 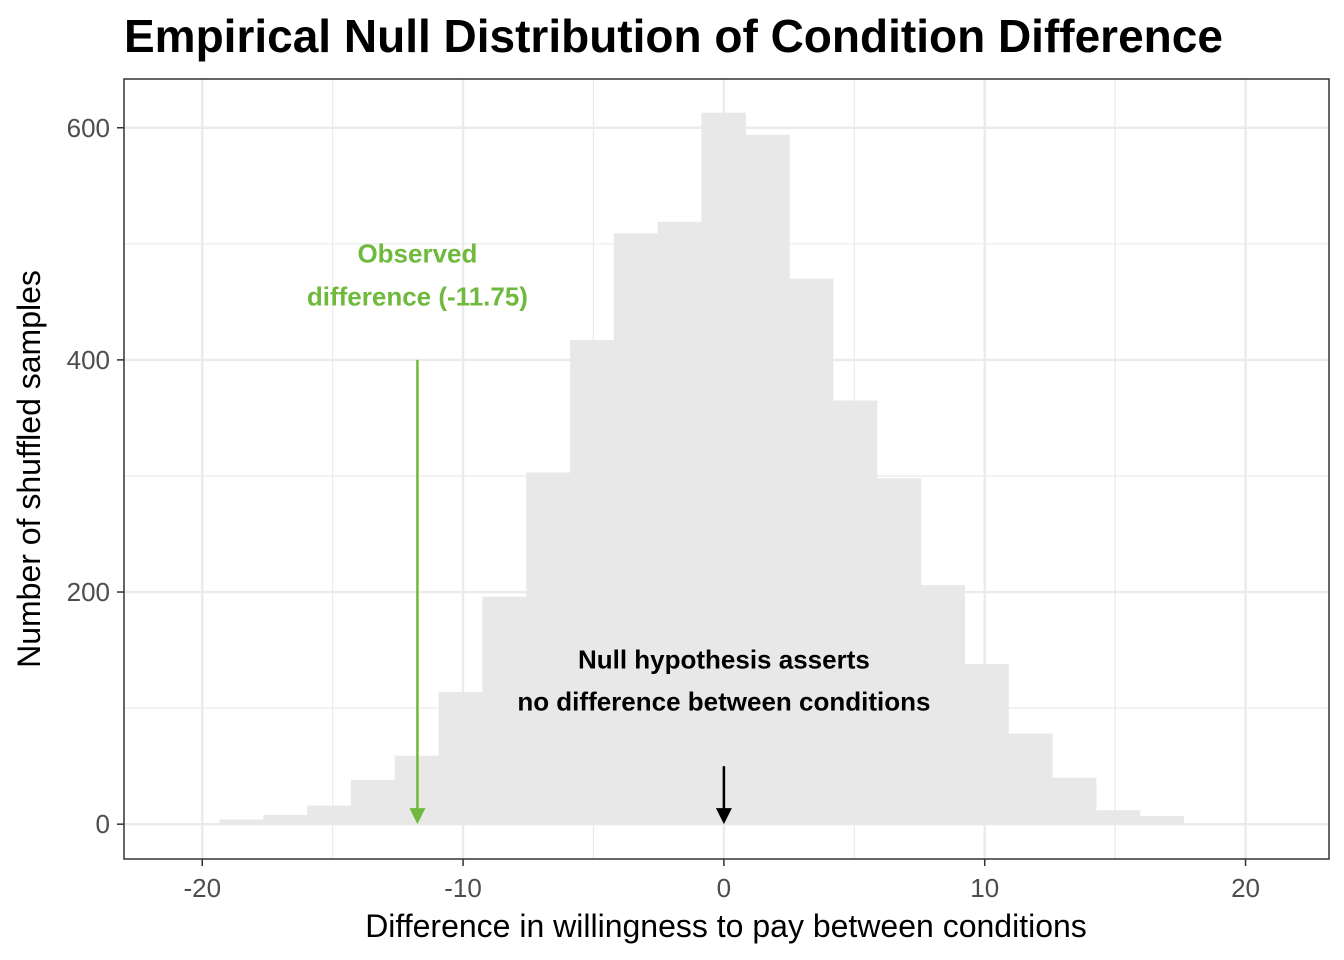 What do you see at coordinates (724, 888) in the screenshot?
I see `x-tick-label: 0` at bounding box center [724, 888].